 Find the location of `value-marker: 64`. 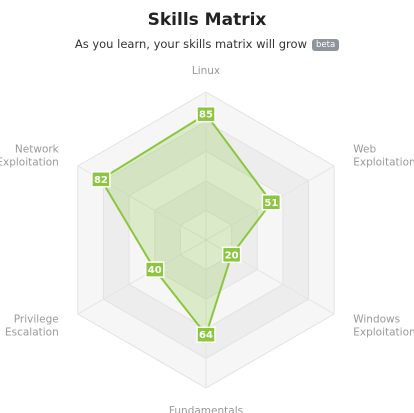

value-marker: 64 is located at coordinates (206, 334).